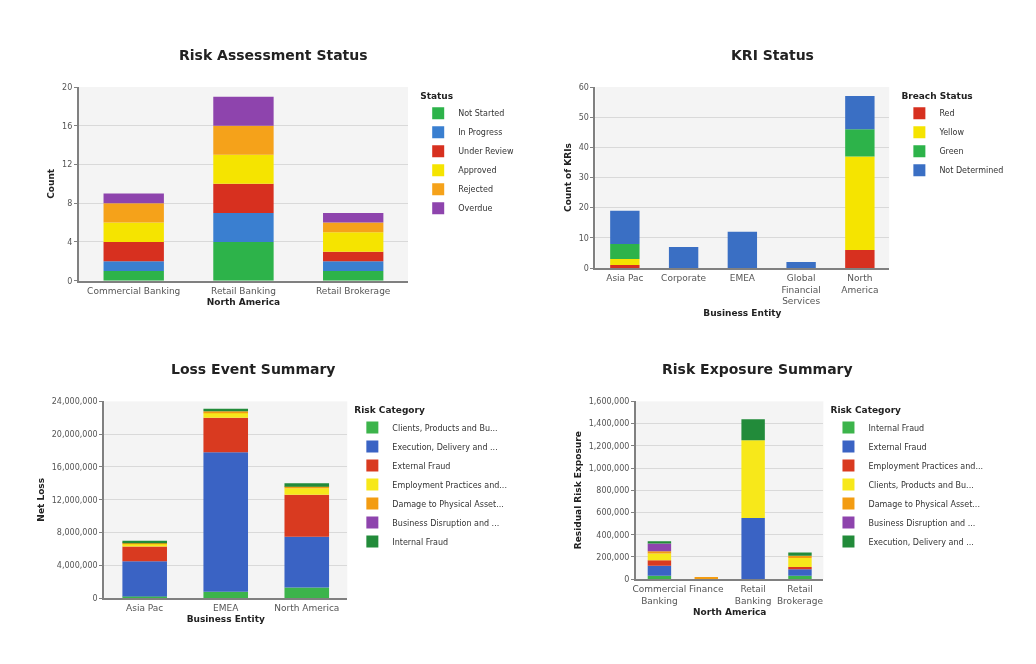 This screenshot has height=664, width=1036. Describe the element at coordinates (50, 183) in the screenshot. I see `y-axis-title: Count` at that location.